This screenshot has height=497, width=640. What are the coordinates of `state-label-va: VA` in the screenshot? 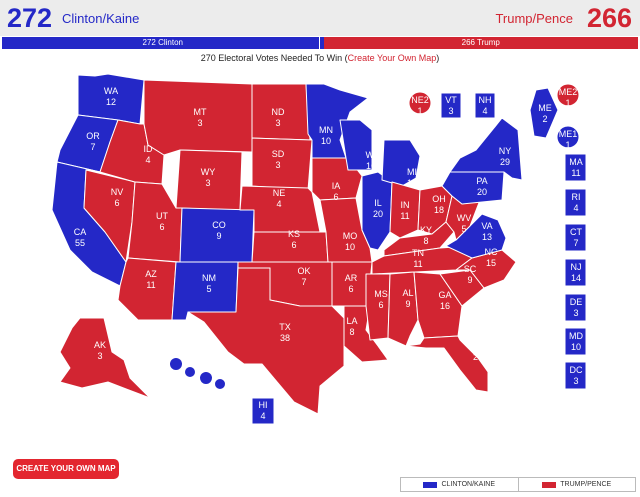 It's located at (486, 226).